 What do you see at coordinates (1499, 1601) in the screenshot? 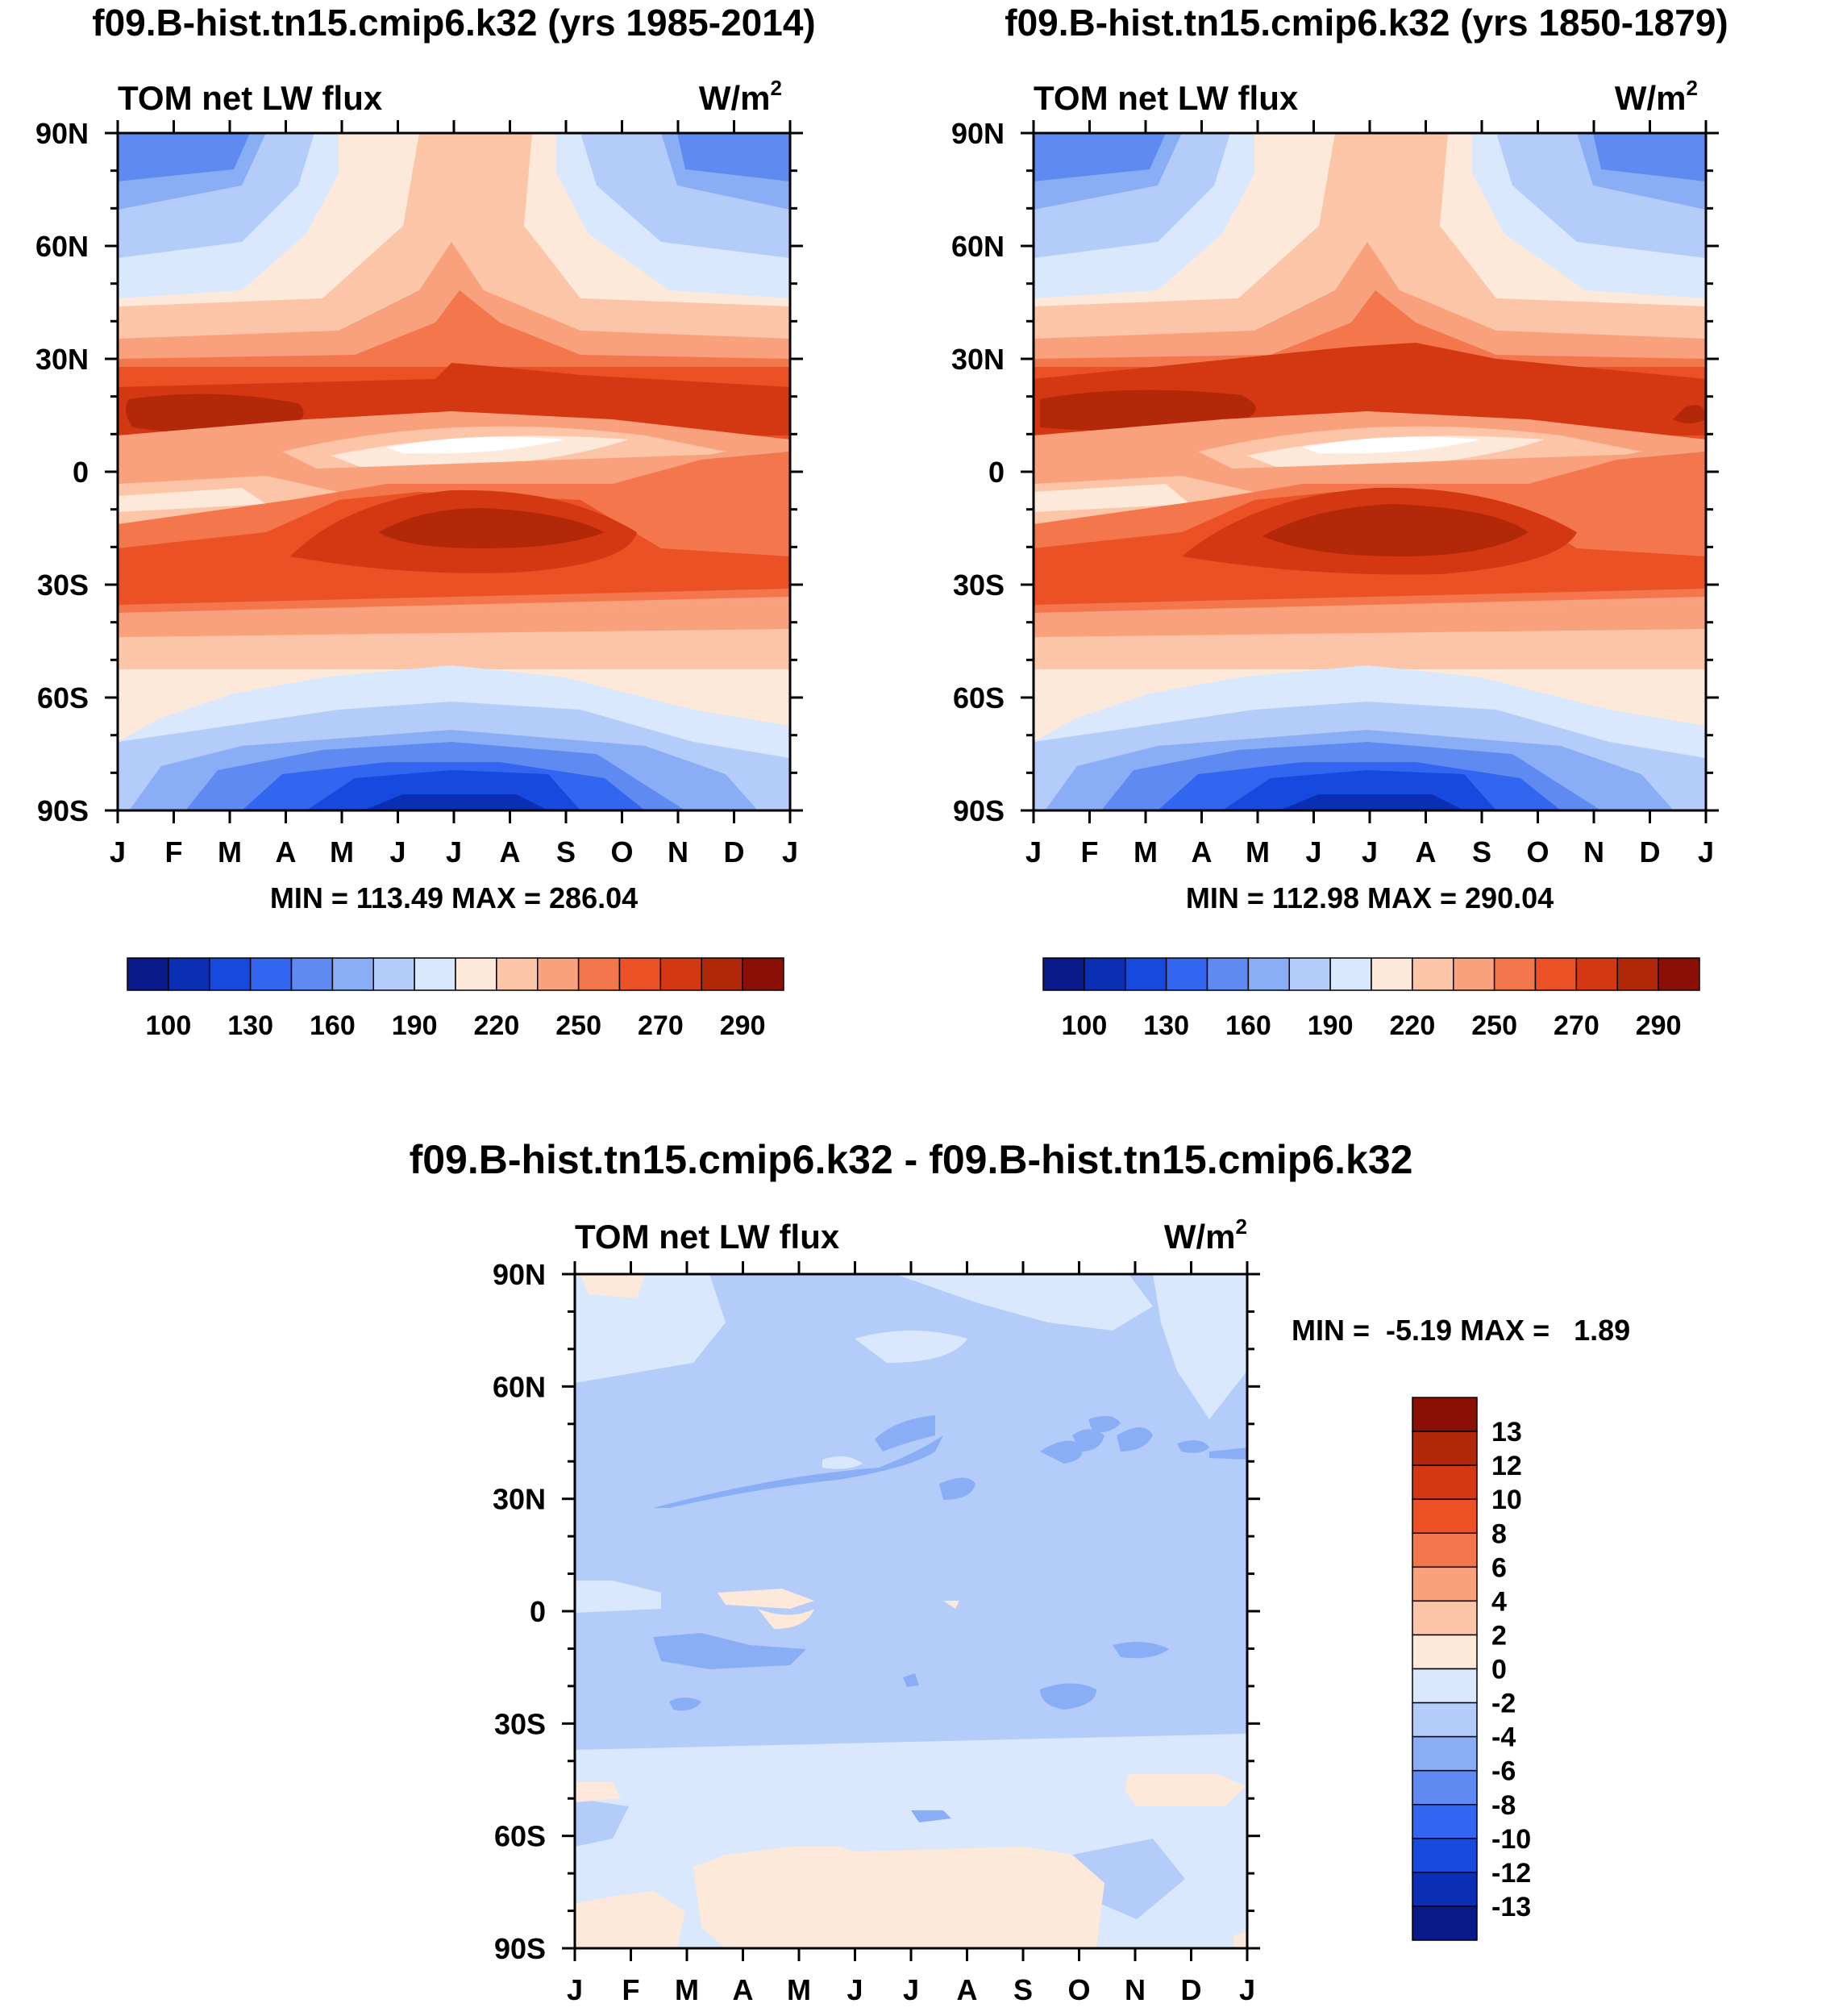
I see `colorbar-label: 4` at bounding box center [1499, 1601].